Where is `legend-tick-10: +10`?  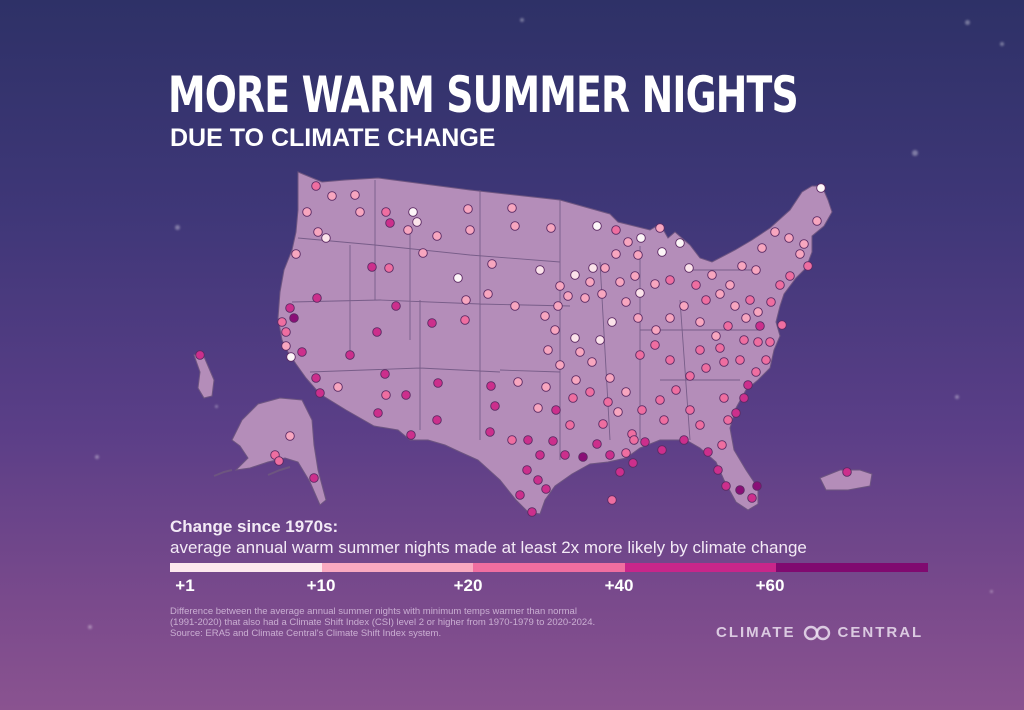
legend-tick-10: +10 is located at coordinates (321, 585).